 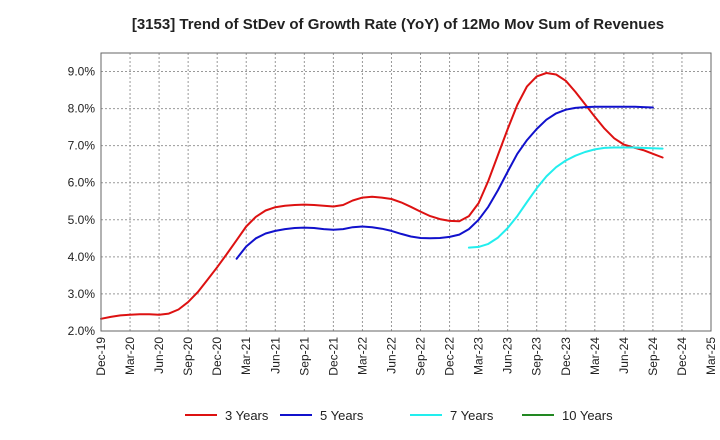 I want to click on x-tick-label: Dec-23, so click(x=566, y=356).